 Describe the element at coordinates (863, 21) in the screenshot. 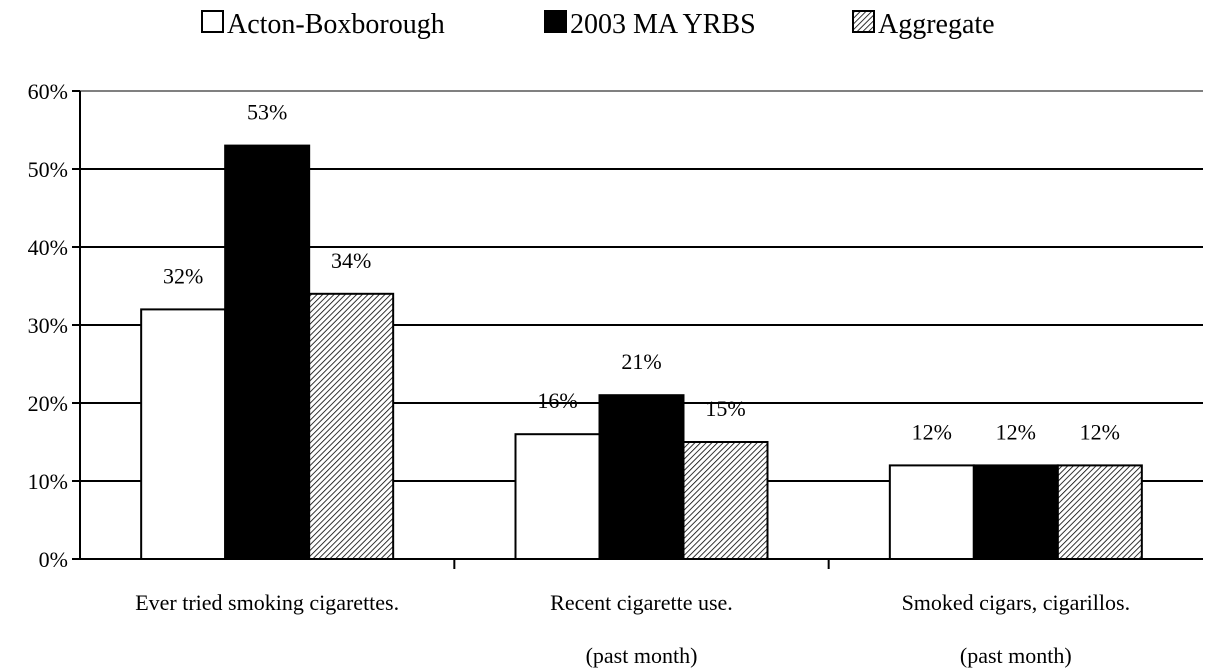

I see `legend-swatch-aggregate` at that location.